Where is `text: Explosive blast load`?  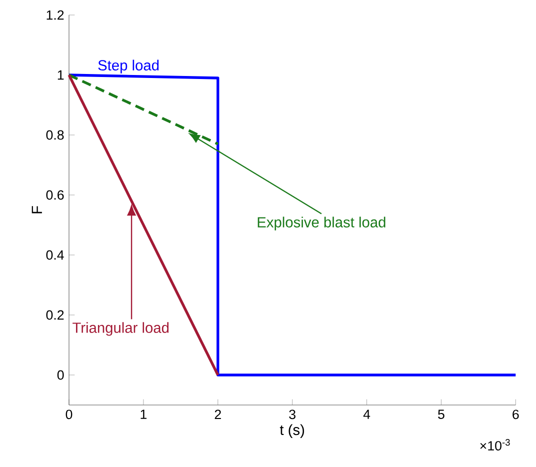
text: Explosive blast load is located at coordinates (322, 223).